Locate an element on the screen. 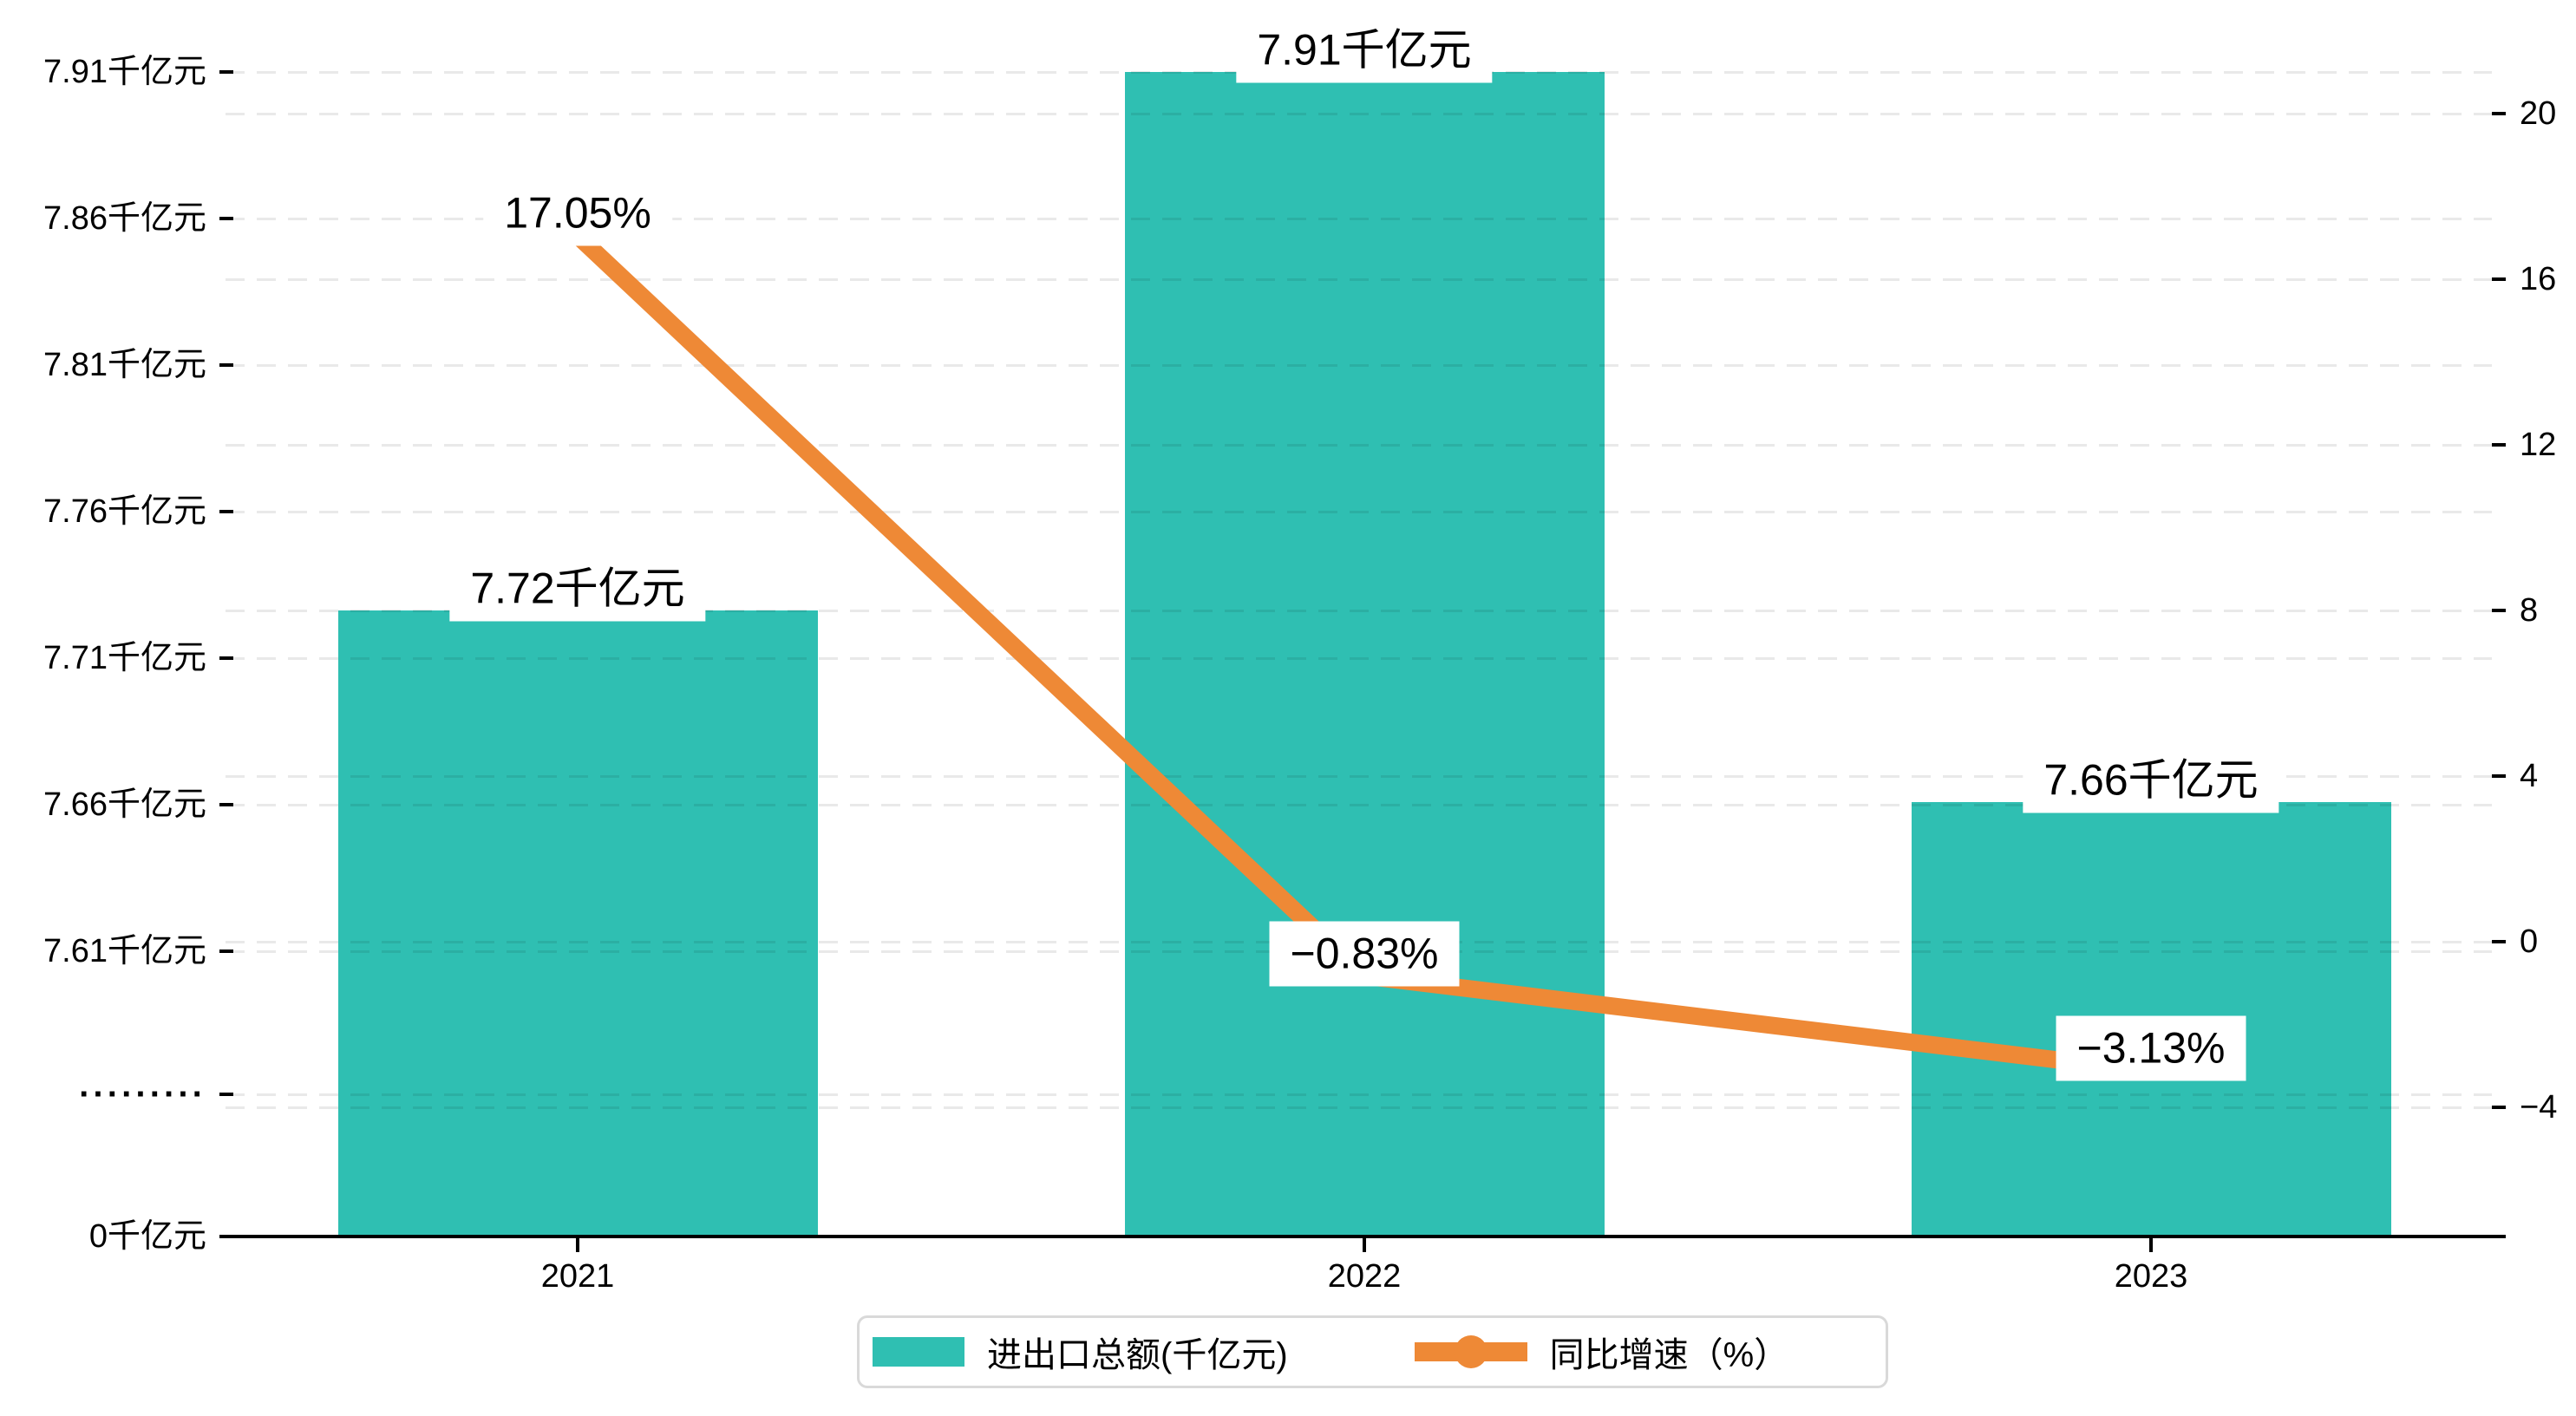  left-axis-tick-label: 7.86千亿元 is located at coordinates (124, 219).